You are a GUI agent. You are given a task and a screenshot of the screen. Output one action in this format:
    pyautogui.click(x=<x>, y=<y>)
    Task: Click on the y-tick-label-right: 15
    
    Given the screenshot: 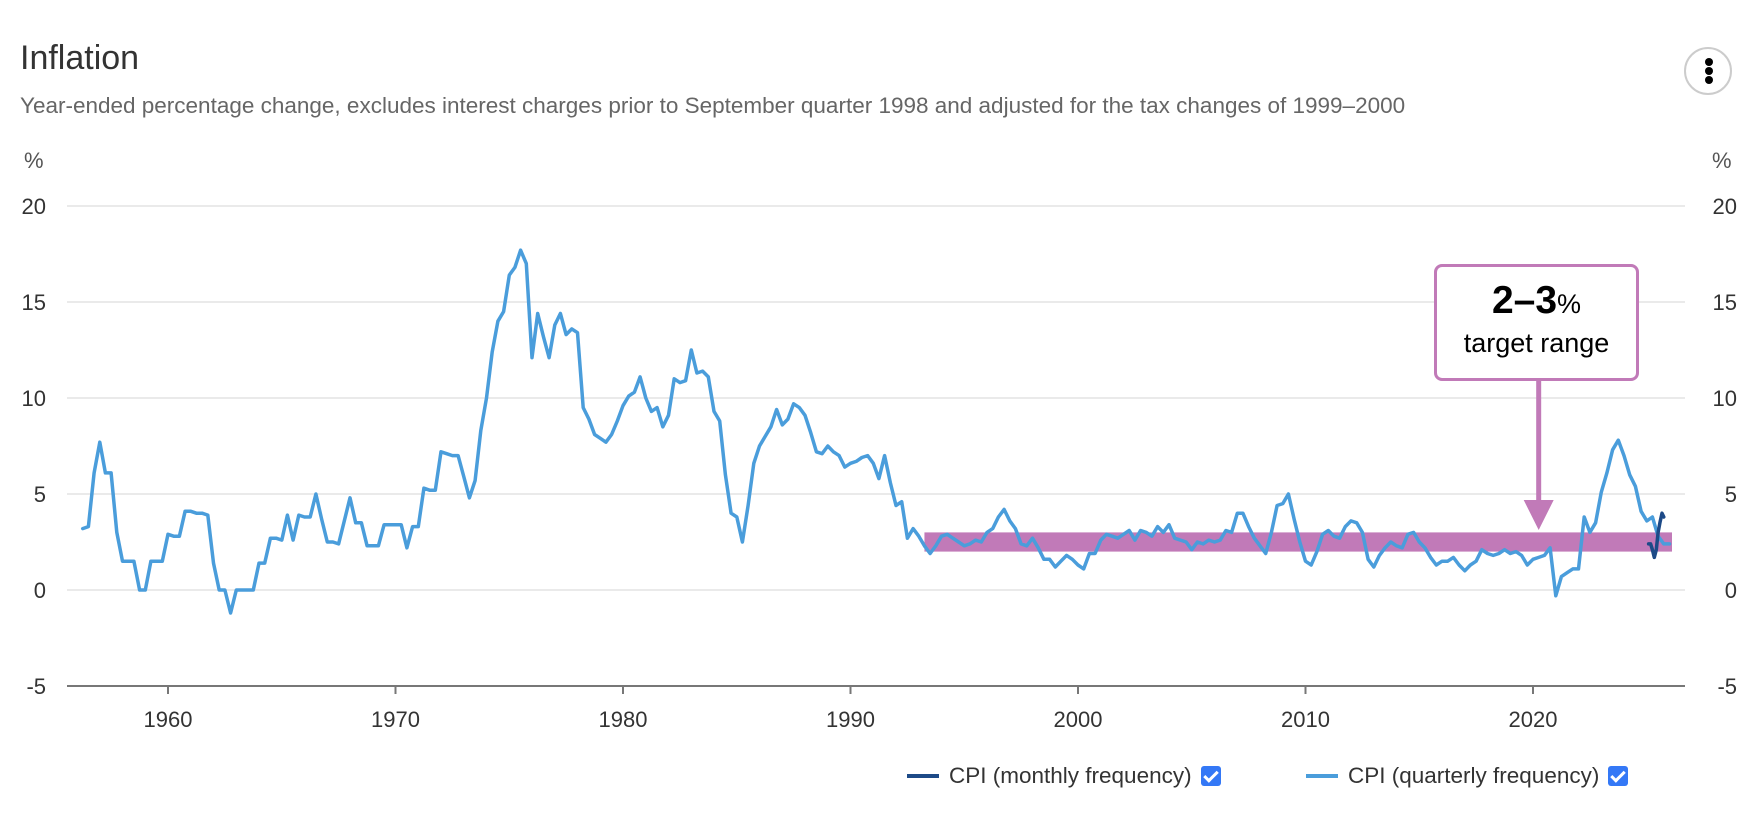 What is the action you would take?
    pyautogui.click(x=1725, y=302)
    